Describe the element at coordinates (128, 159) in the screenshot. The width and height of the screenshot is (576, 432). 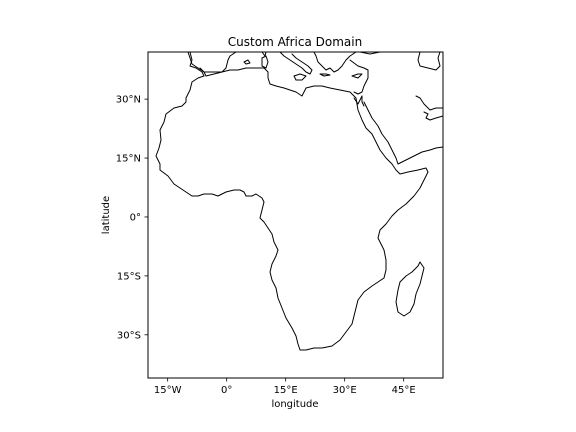
I see `y-tick-label: 15°N` at that location.